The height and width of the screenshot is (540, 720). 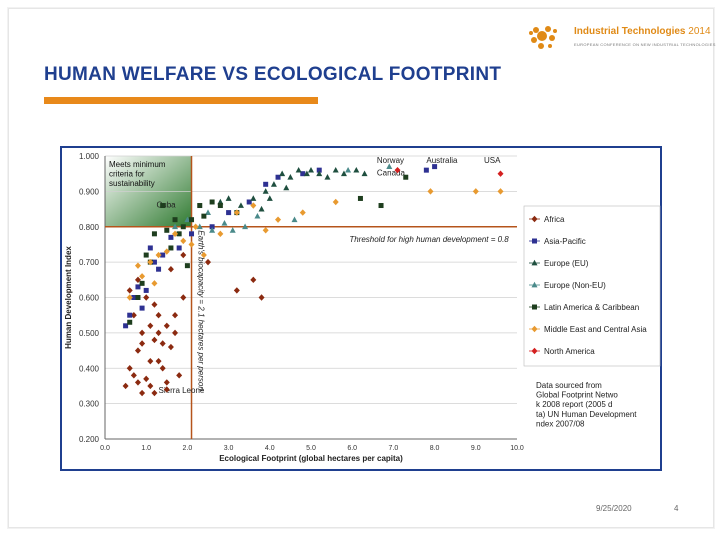 What do you see at coordinates (137, 164) in the screenshot?
I see `sustainability-label: Meets minimum` at bounding box center [137, 164].